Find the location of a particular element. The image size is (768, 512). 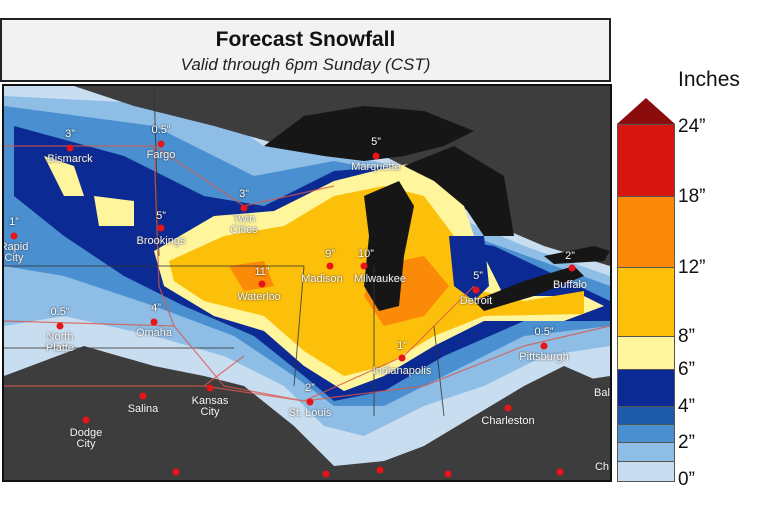

city-label: Bal is located at coordinates (602, 393).